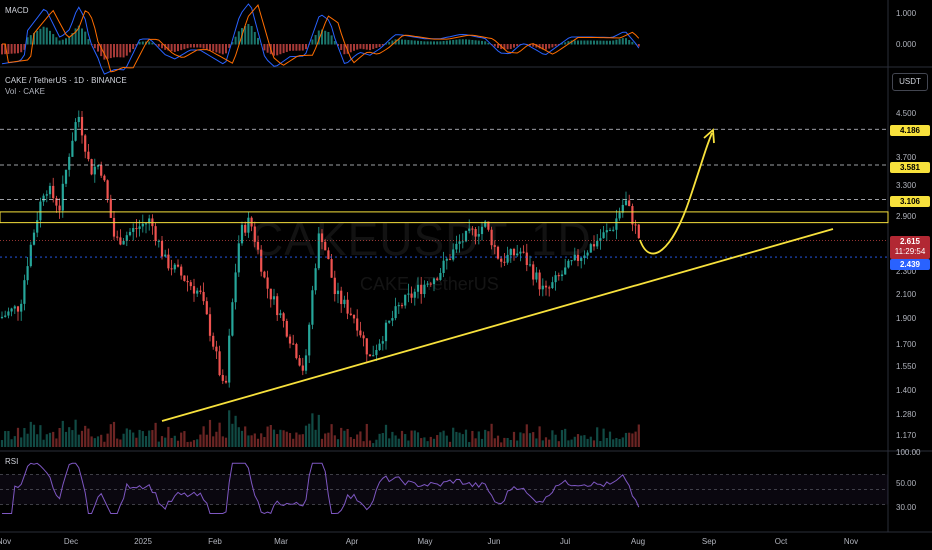  I want to click on macd-pane: MACD 1.000 0.000, so click(466, 33).